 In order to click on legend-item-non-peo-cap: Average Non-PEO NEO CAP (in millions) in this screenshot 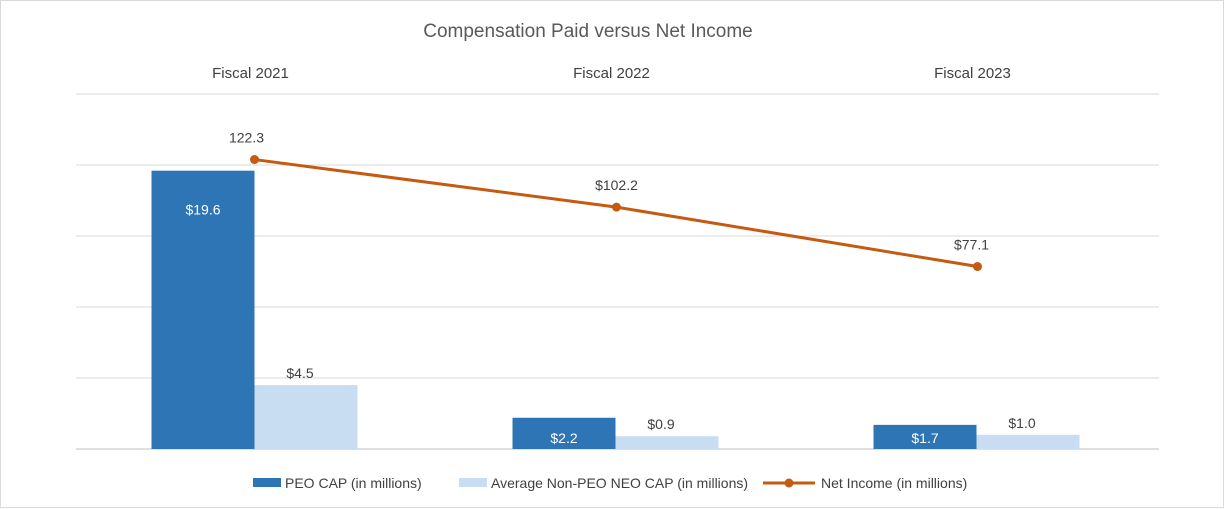, I will do `click(603, 483)`.